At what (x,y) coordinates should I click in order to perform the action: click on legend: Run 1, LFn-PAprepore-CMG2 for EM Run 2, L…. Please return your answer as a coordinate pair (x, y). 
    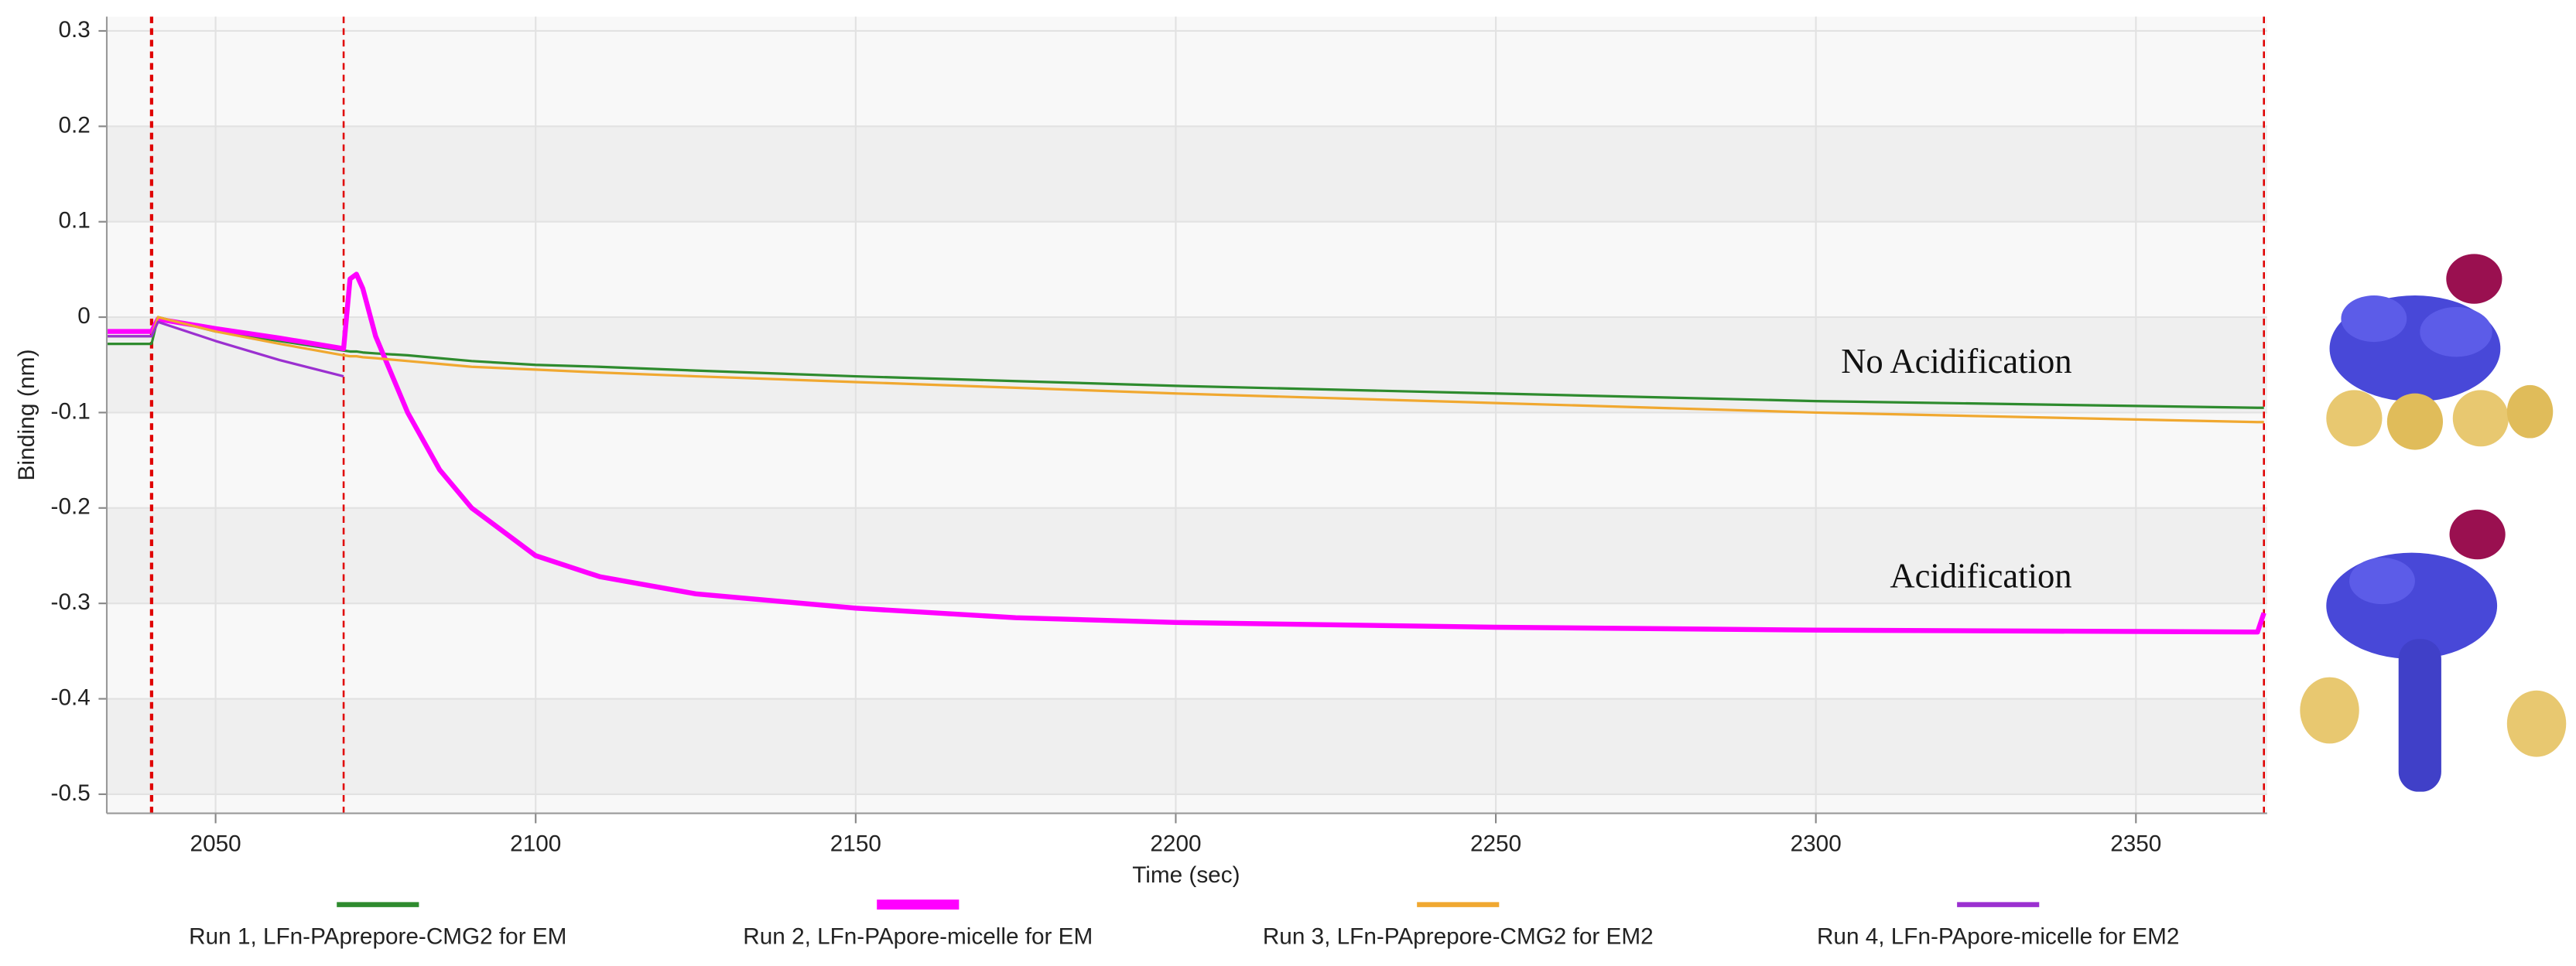
    Looking at the image, I should click on (1184, 924).